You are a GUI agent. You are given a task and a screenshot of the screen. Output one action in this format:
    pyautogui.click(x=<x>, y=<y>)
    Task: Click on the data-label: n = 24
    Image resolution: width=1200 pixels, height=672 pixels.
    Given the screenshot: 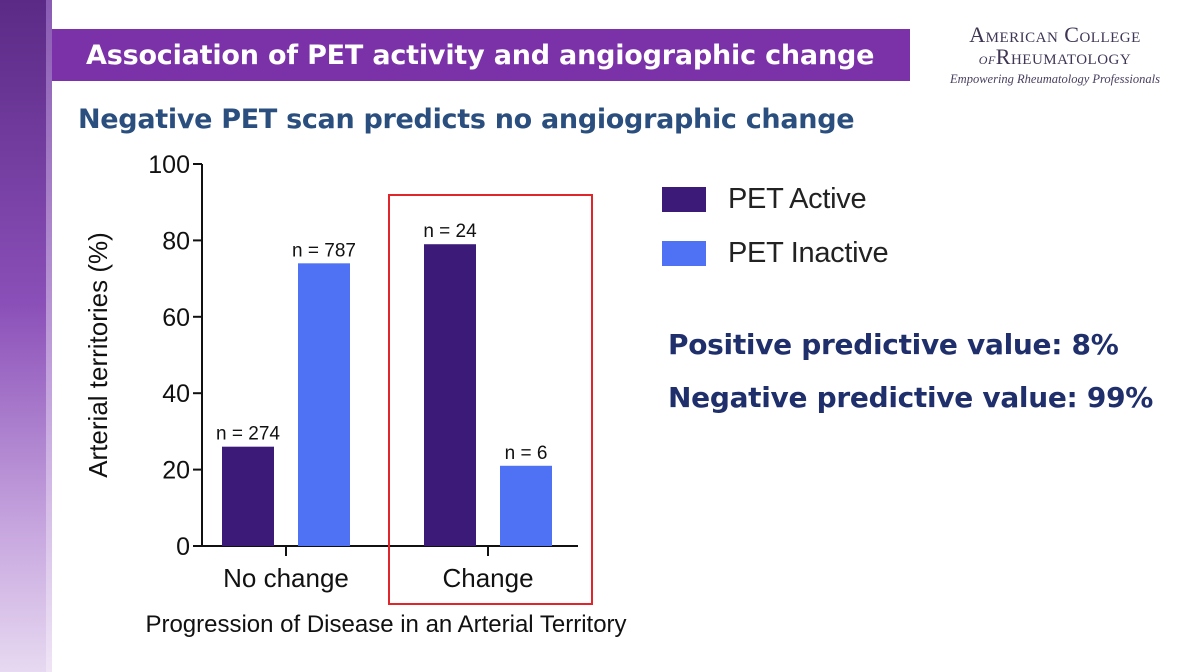 What is the action you would take?
    pyautogui.click(x=450, y=231)
    